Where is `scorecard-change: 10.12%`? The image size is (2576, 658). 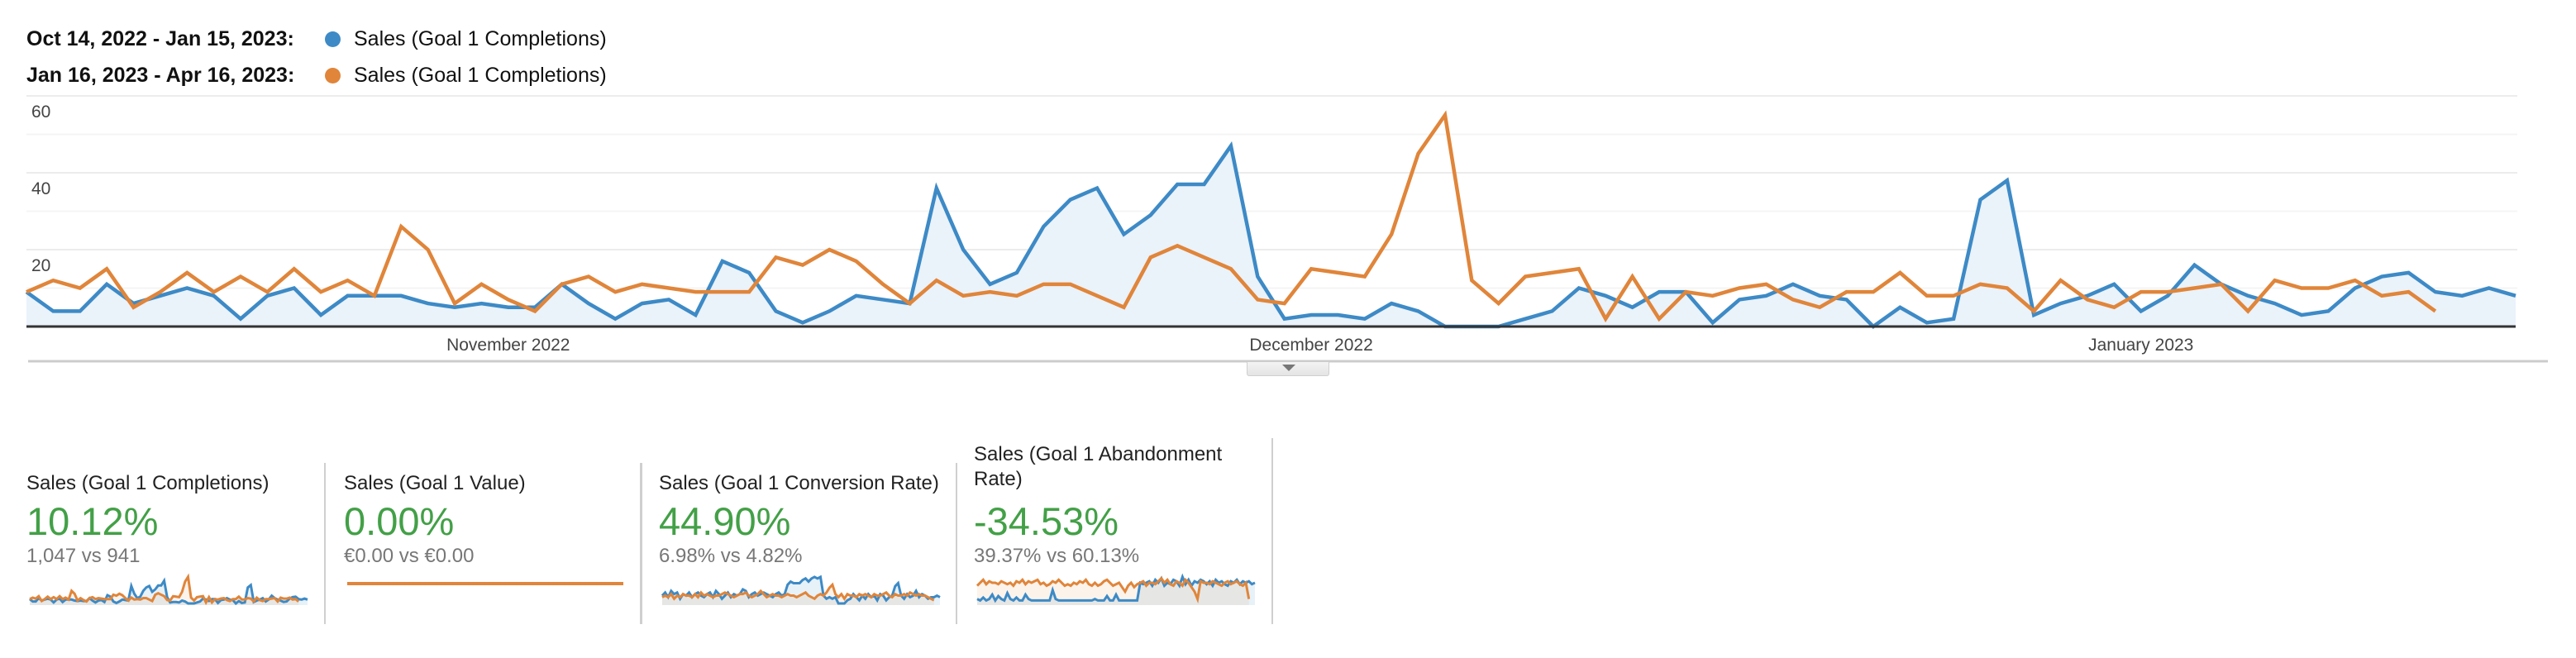
scorecard-change: 10.12% is located at coordinates (92, 521).